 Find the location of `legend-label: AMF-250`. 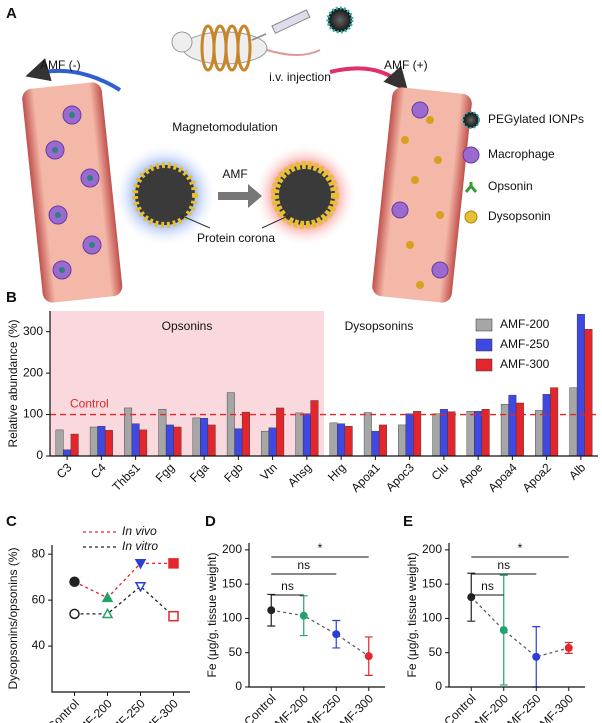

legend-label: AMF-250 is located at coordinates (525, 344).